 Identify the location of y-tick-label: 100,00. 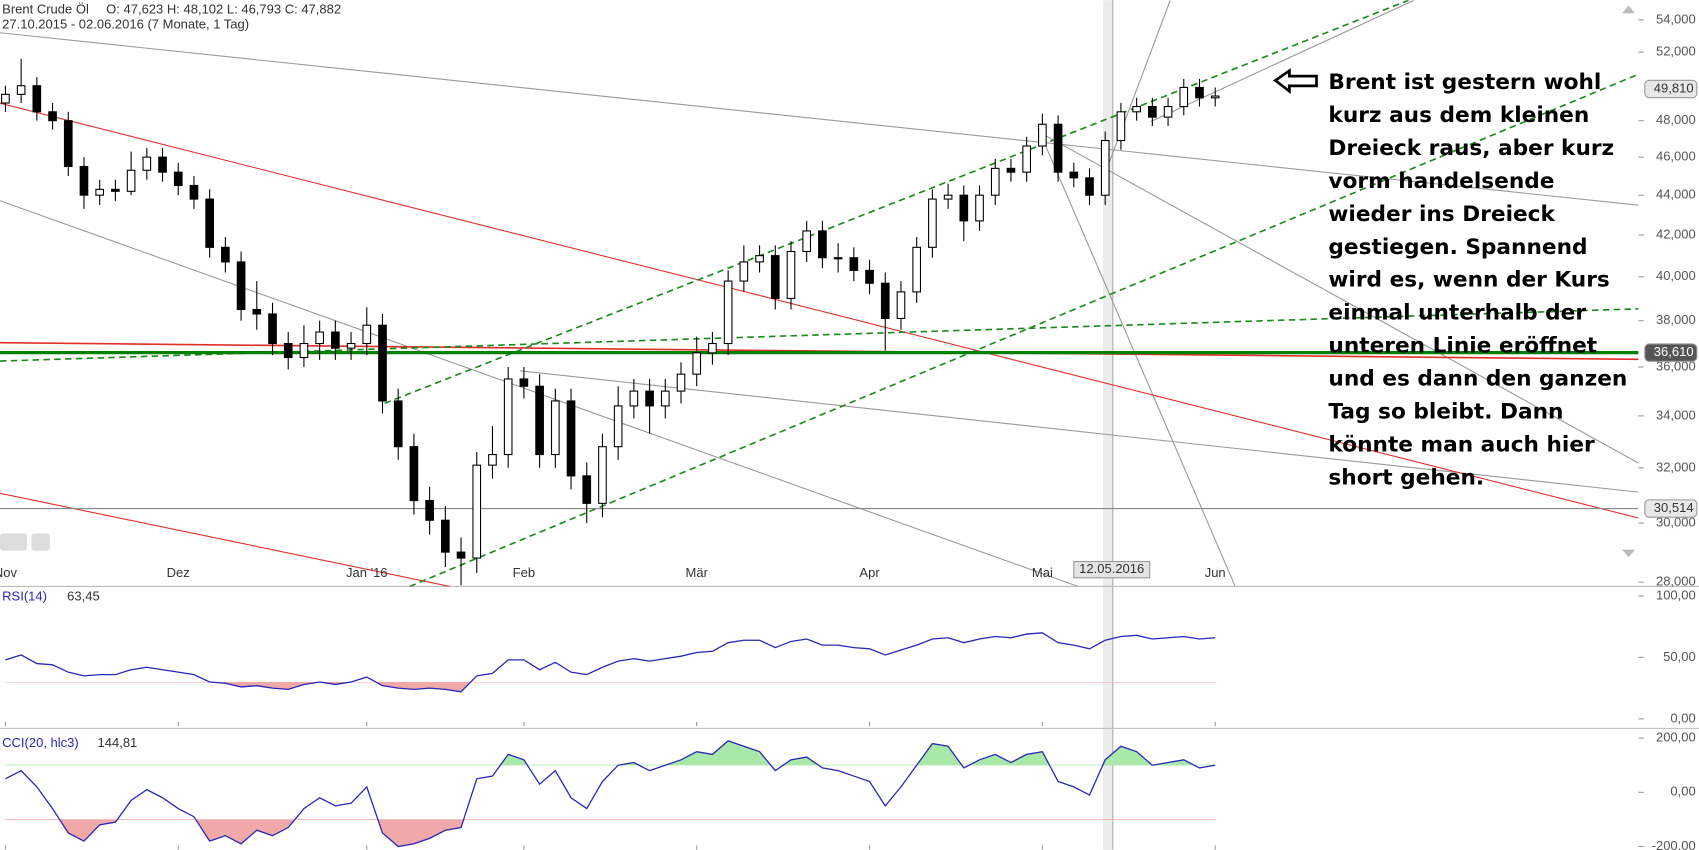
(1676, 594).